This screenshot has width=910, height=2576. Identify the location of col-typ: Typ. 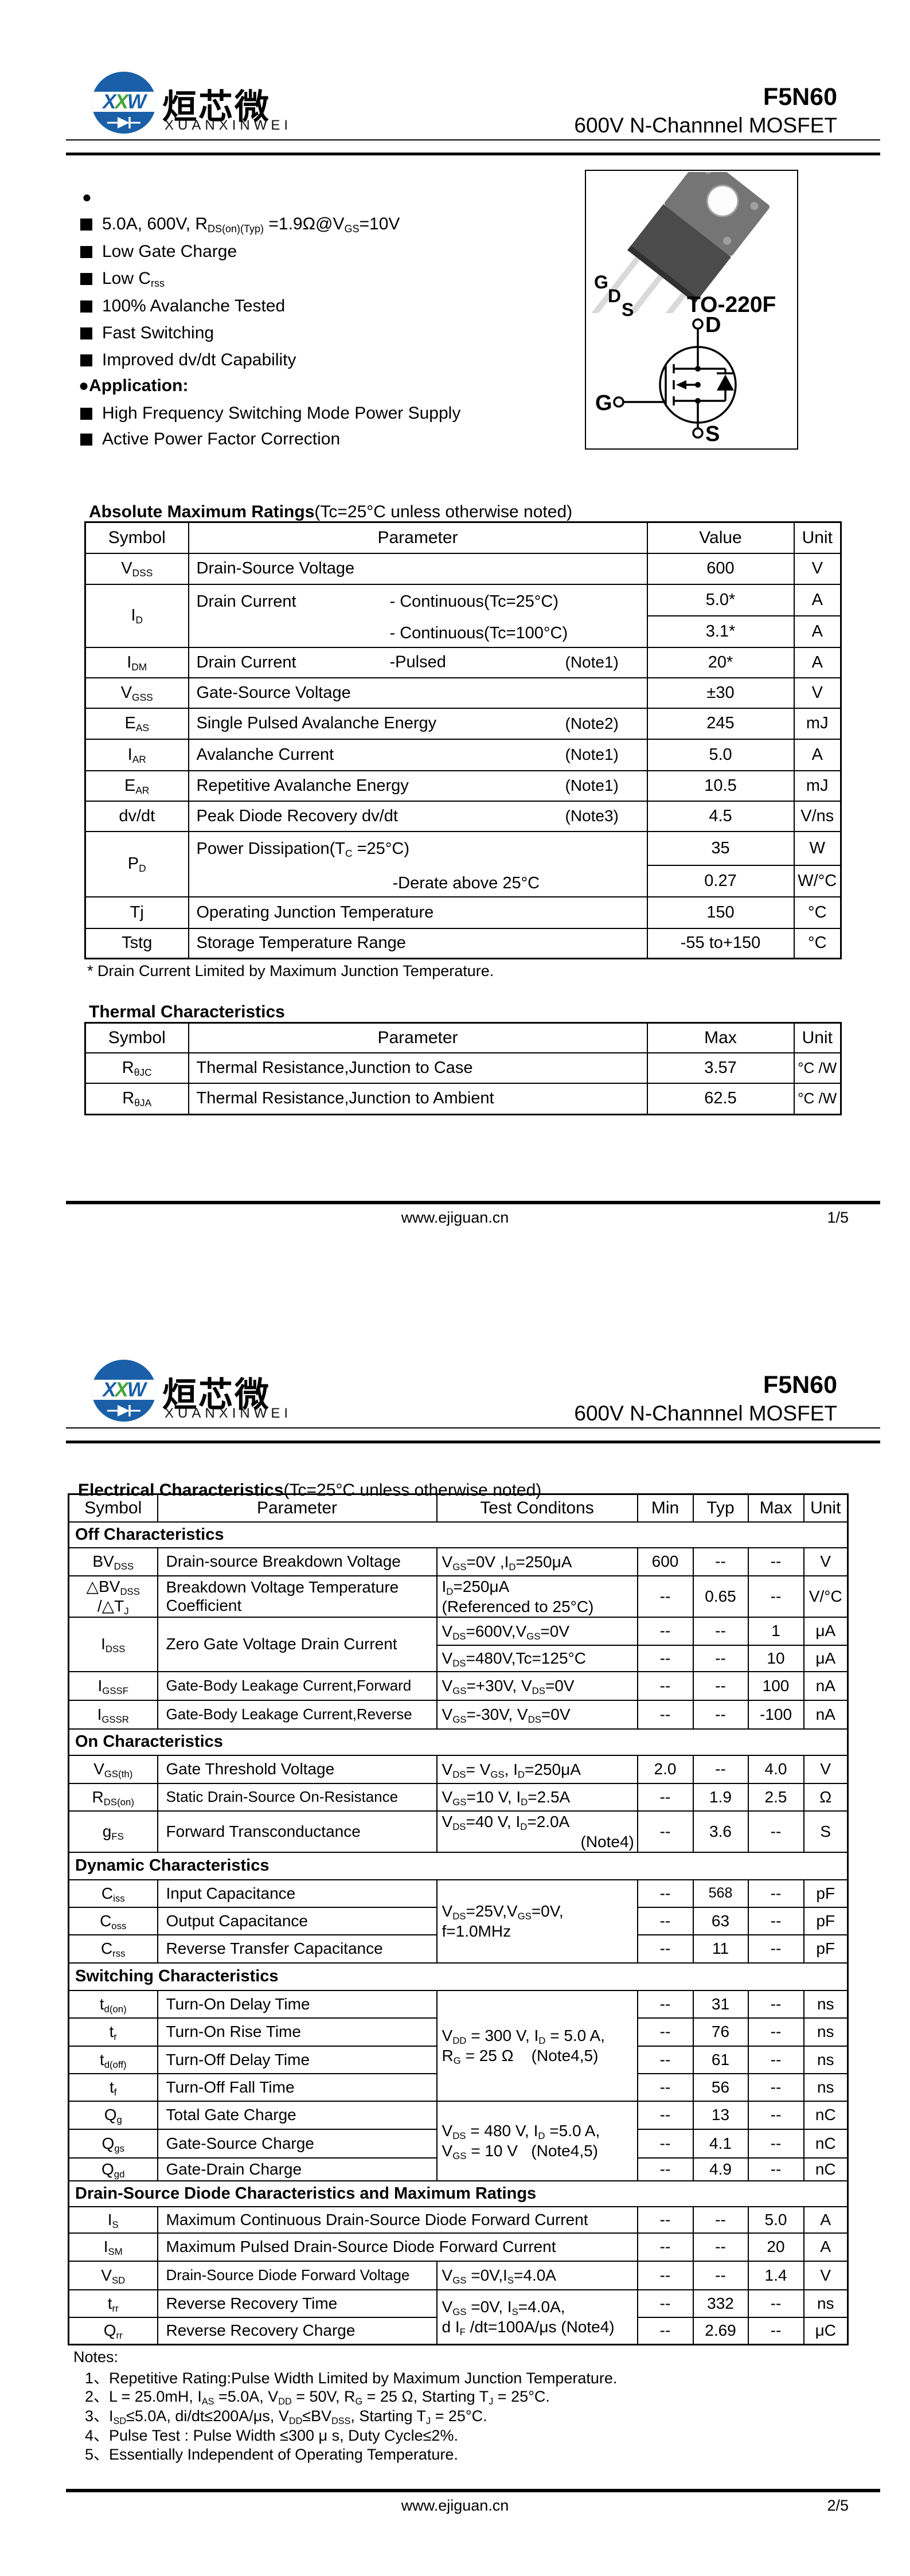
(720, 1508).